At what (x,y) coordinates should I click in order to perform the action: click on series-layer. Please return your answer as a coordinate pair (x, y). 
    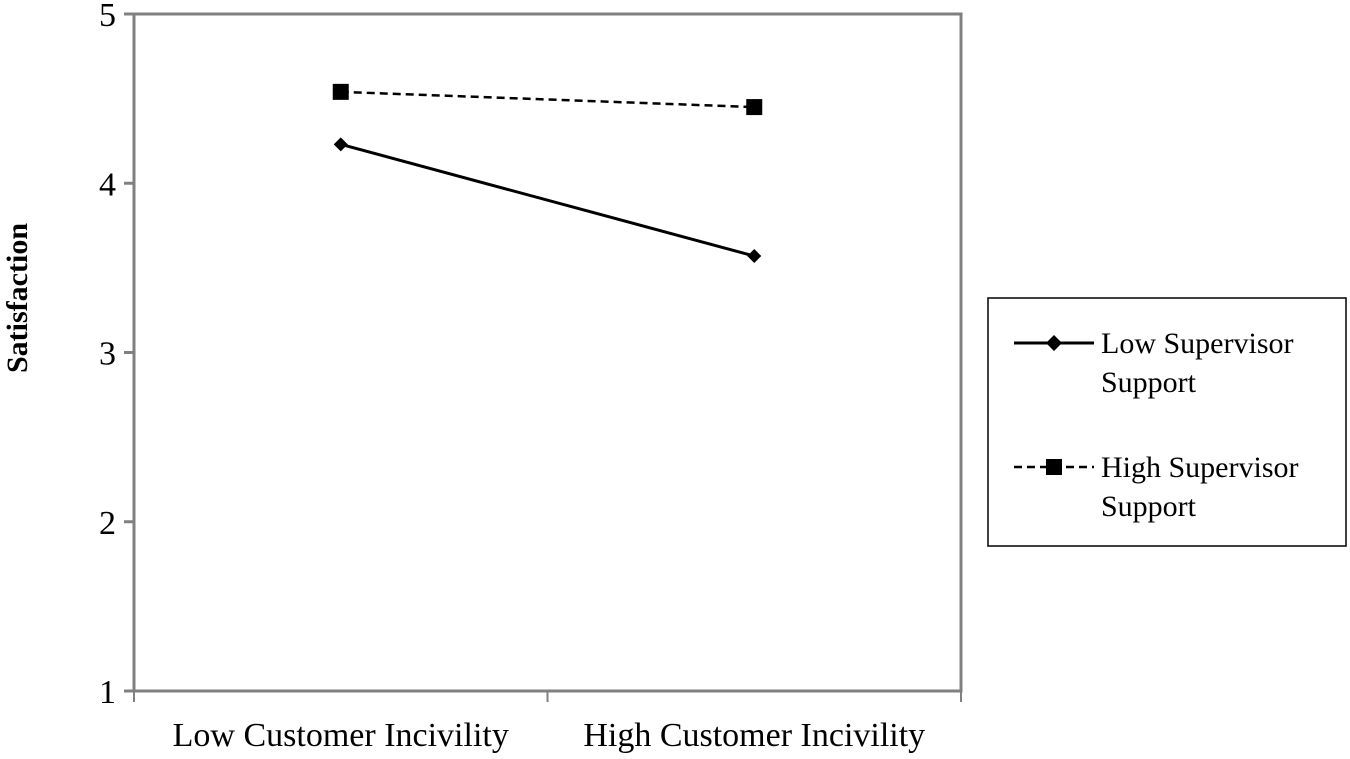
    Looking at the image, I should click on (547, 173).